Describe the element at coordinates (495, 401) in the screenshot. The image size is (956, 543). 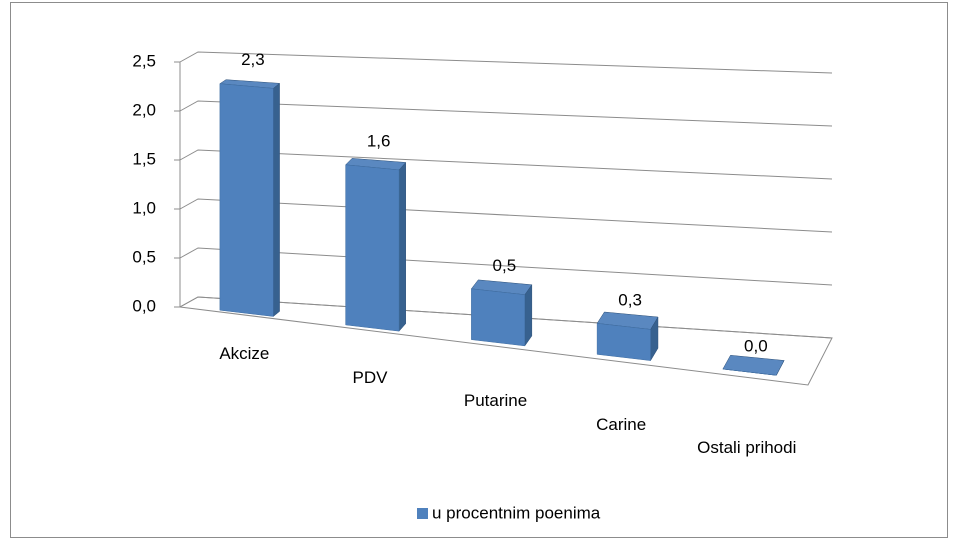
I see `x-tick-label: Putarine` at that location.